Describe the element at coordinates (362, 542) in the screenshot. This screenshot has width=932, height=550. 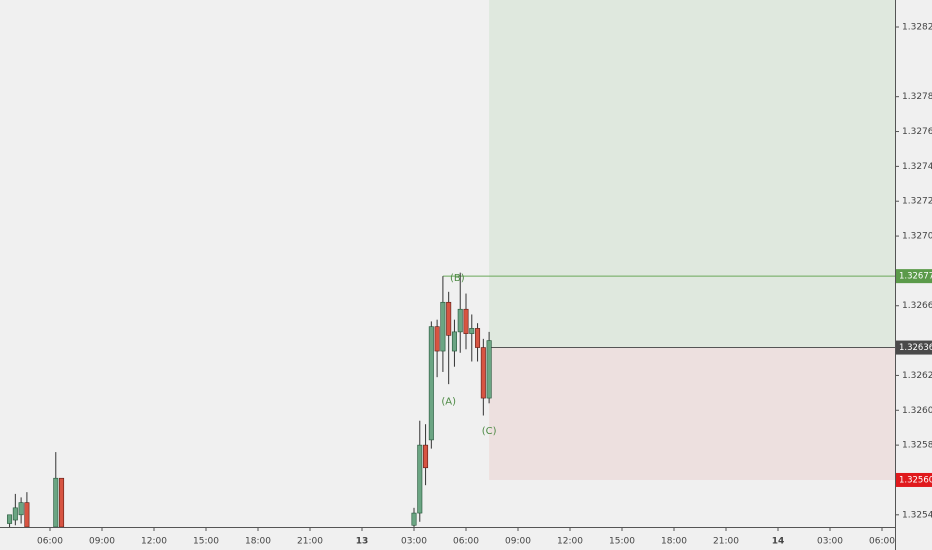
I see `x-tick-label: 13` at that location.